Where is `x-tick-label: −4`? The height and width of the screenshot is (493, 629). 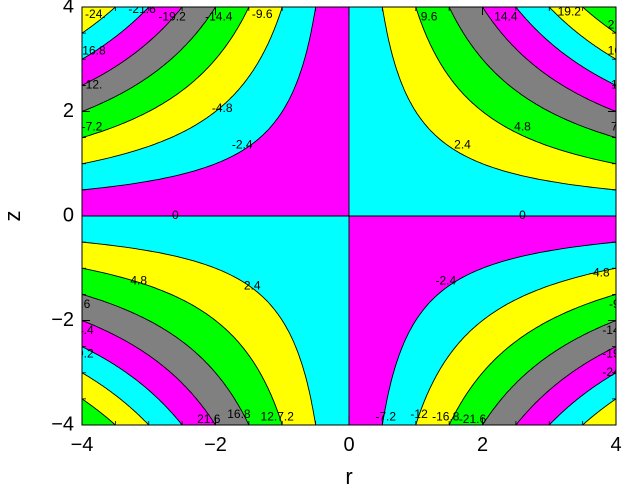
x-tick-label: −4 is located at coordinates (82, 445).